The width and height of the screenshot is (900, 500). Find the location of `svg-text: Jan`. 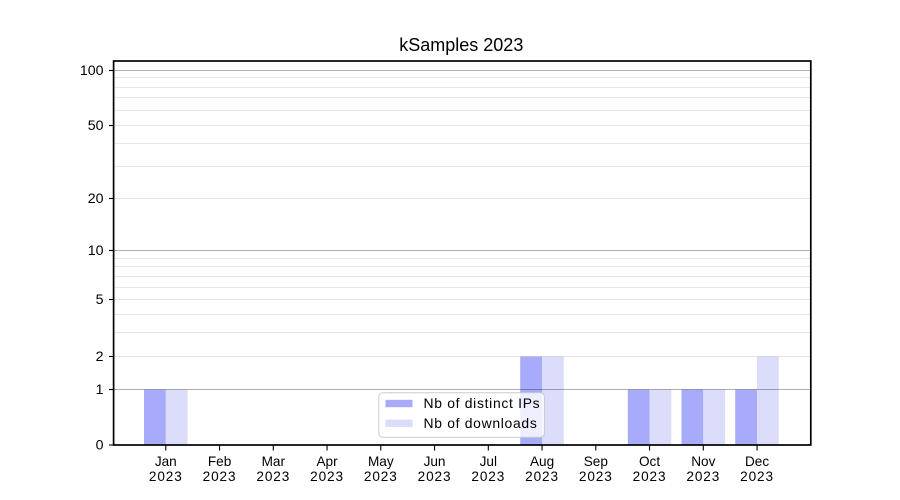

svg-text: Jan is located at coordinates (166, 461).